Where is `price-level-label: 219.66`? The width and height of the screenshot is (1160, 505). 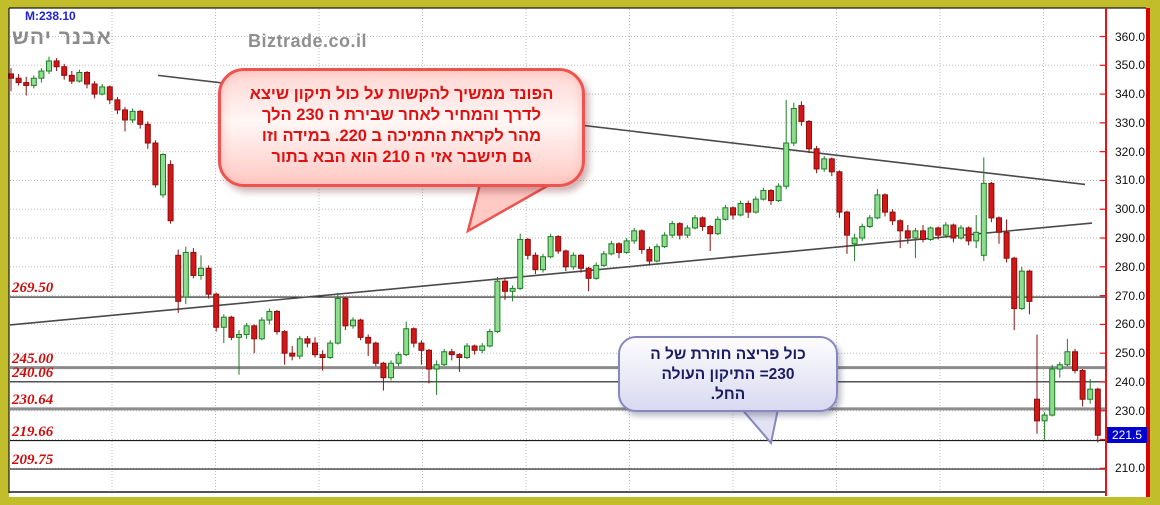 price-level-label: 219.66 is located at coordinates (33, 431).